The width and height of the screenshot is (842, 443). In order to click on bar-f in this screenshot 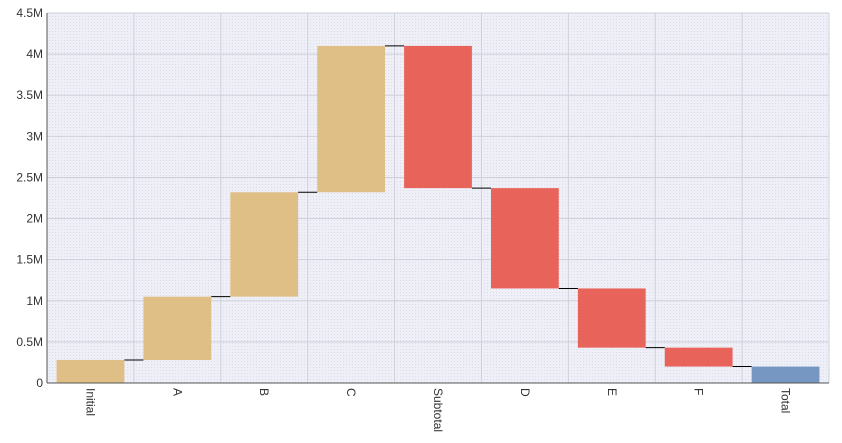, I will do `click(698, 357)`.